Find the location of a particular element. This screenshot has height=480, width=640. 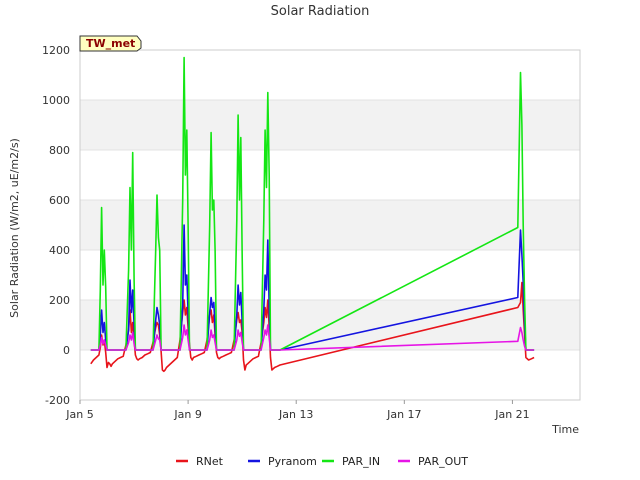

y-tick-label: 1000 is located at coordinates (56, 100).